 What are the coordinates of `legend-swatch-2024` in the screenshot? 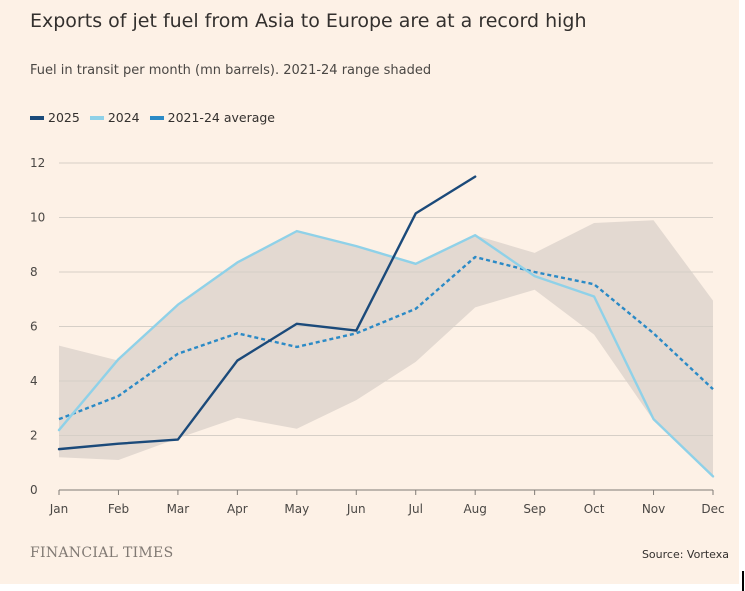 It's located at (96, 117).